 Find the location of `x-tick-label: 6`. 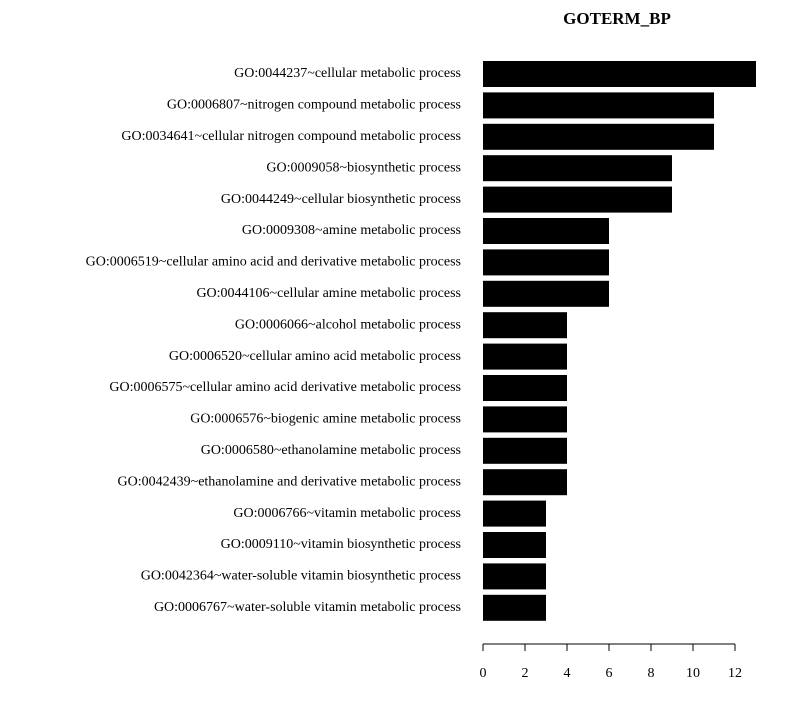

x-tick-label: 6 is located at coordinates (609, 673).